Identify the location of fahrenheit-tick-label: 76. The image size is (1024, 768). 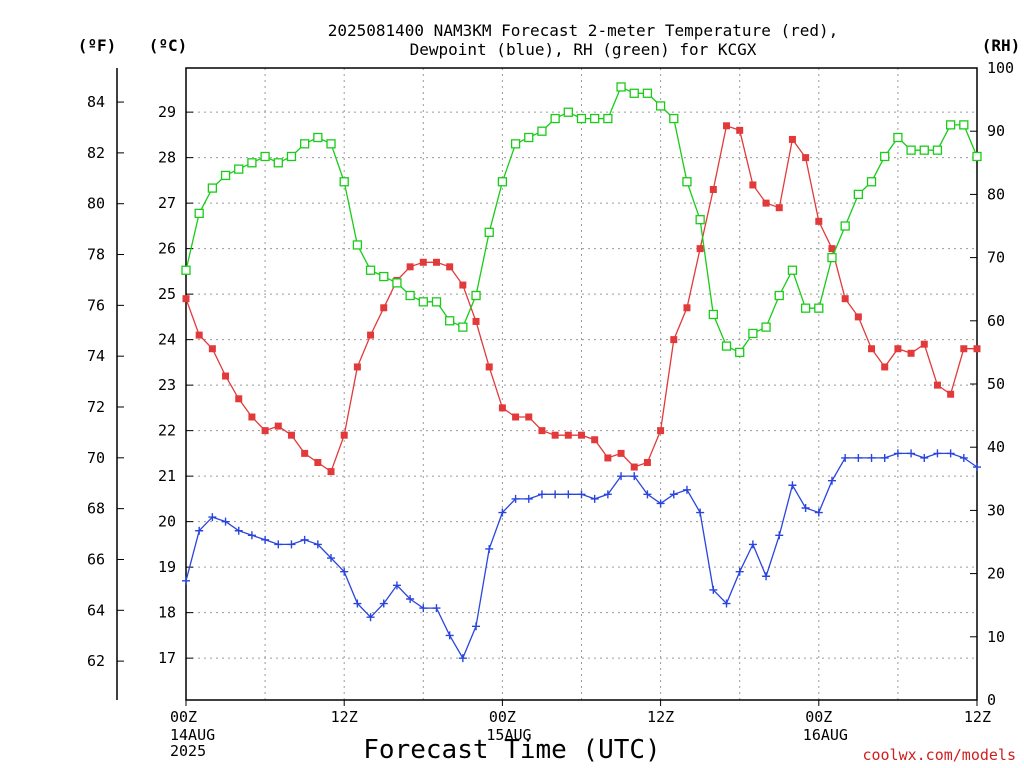
(96, 305).